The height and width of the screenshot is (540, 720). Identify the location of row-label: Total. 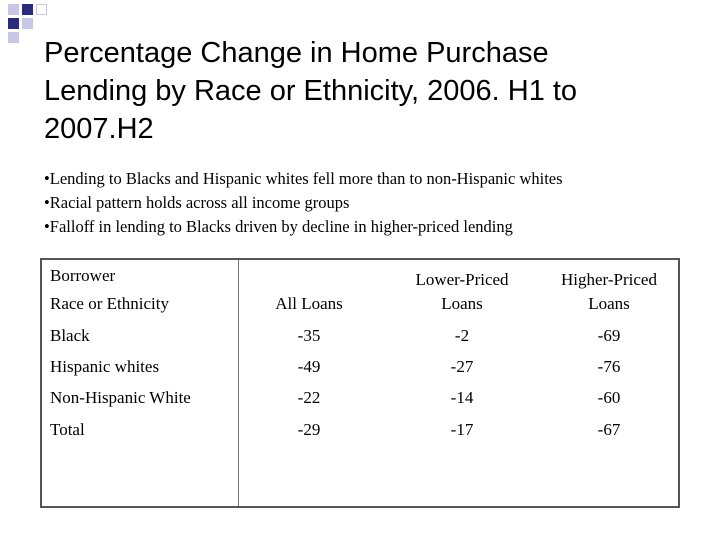
(67, 429).